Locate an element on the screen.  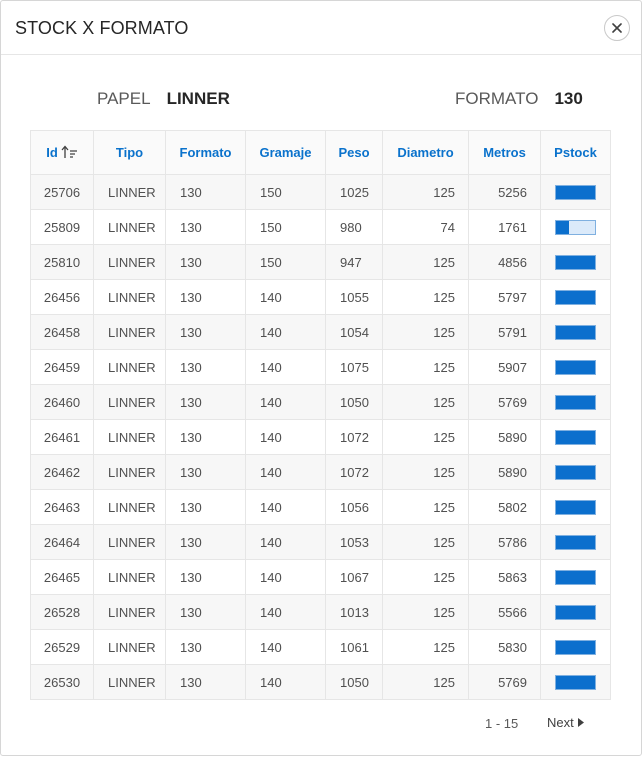
column-header-gramaje: Gramaje is located at coordinates (285, 152).